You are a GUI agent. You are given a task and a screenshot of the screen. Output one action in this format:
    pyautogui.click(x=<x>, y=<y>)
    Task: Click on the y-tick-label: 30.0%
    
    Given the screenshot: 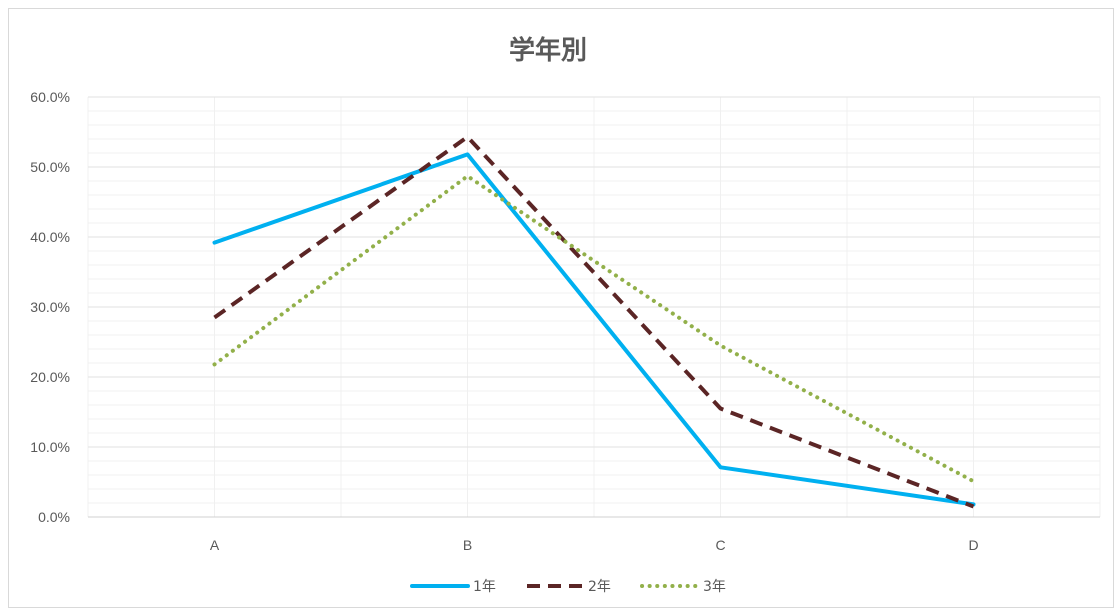 What is the action you would take?
    pyautogui.click(x=50, y=307)
    